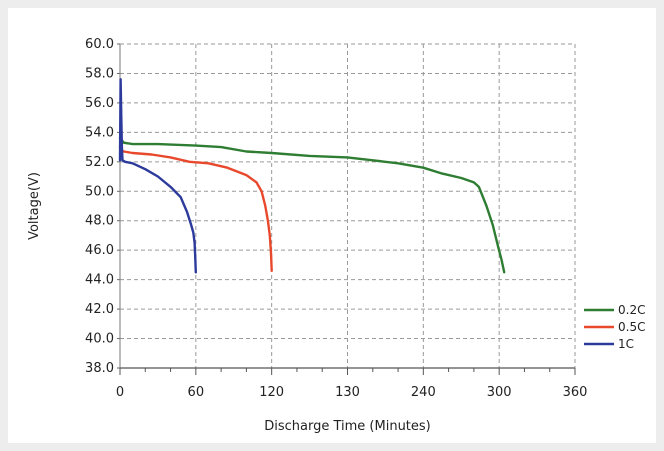 The image size is (664, 451). I want to click on y-tick-label: 58.0, so click(99, 73).